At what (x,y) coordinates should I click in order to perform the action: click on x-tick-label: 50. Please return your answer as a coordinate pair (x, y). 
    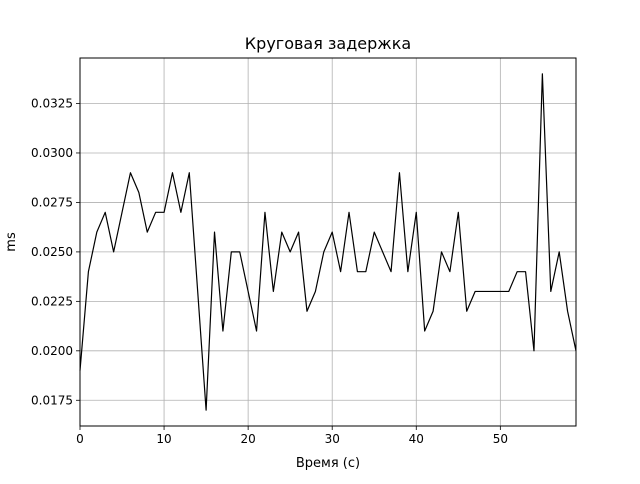
    Looking at the image, I should click on (500, 439).